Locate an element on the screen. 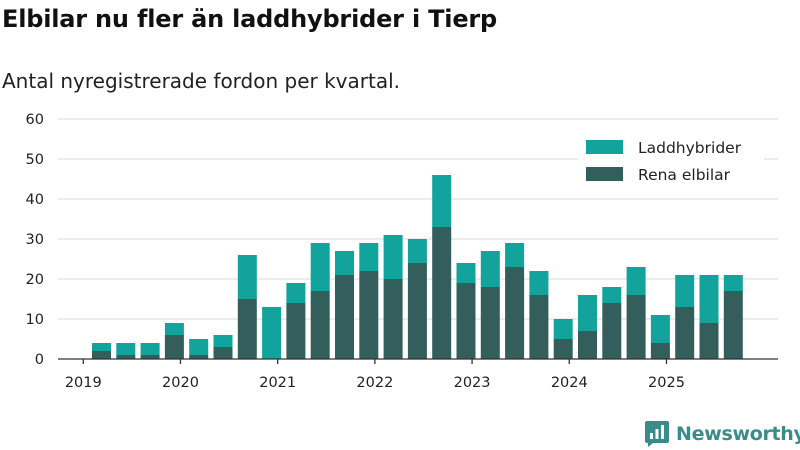  y-tick-label: 30 is located at coordinates (35, 240).